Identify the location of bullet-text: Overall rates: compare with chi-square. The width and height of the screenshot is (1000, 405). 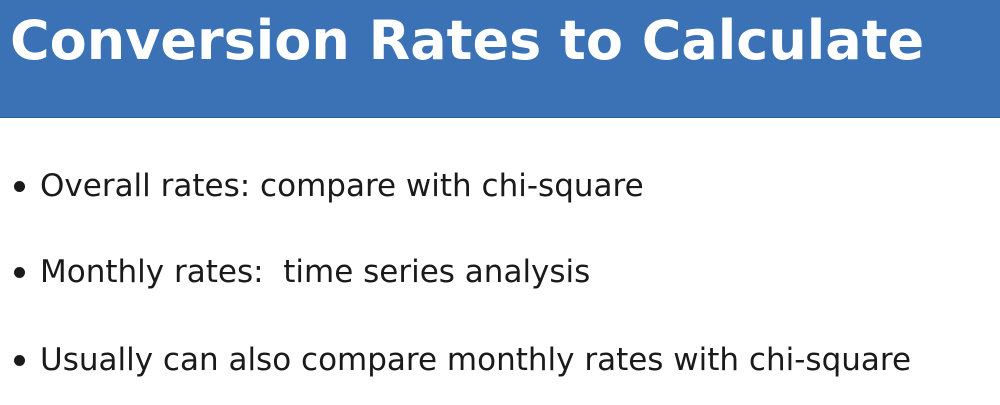
(342, 186).